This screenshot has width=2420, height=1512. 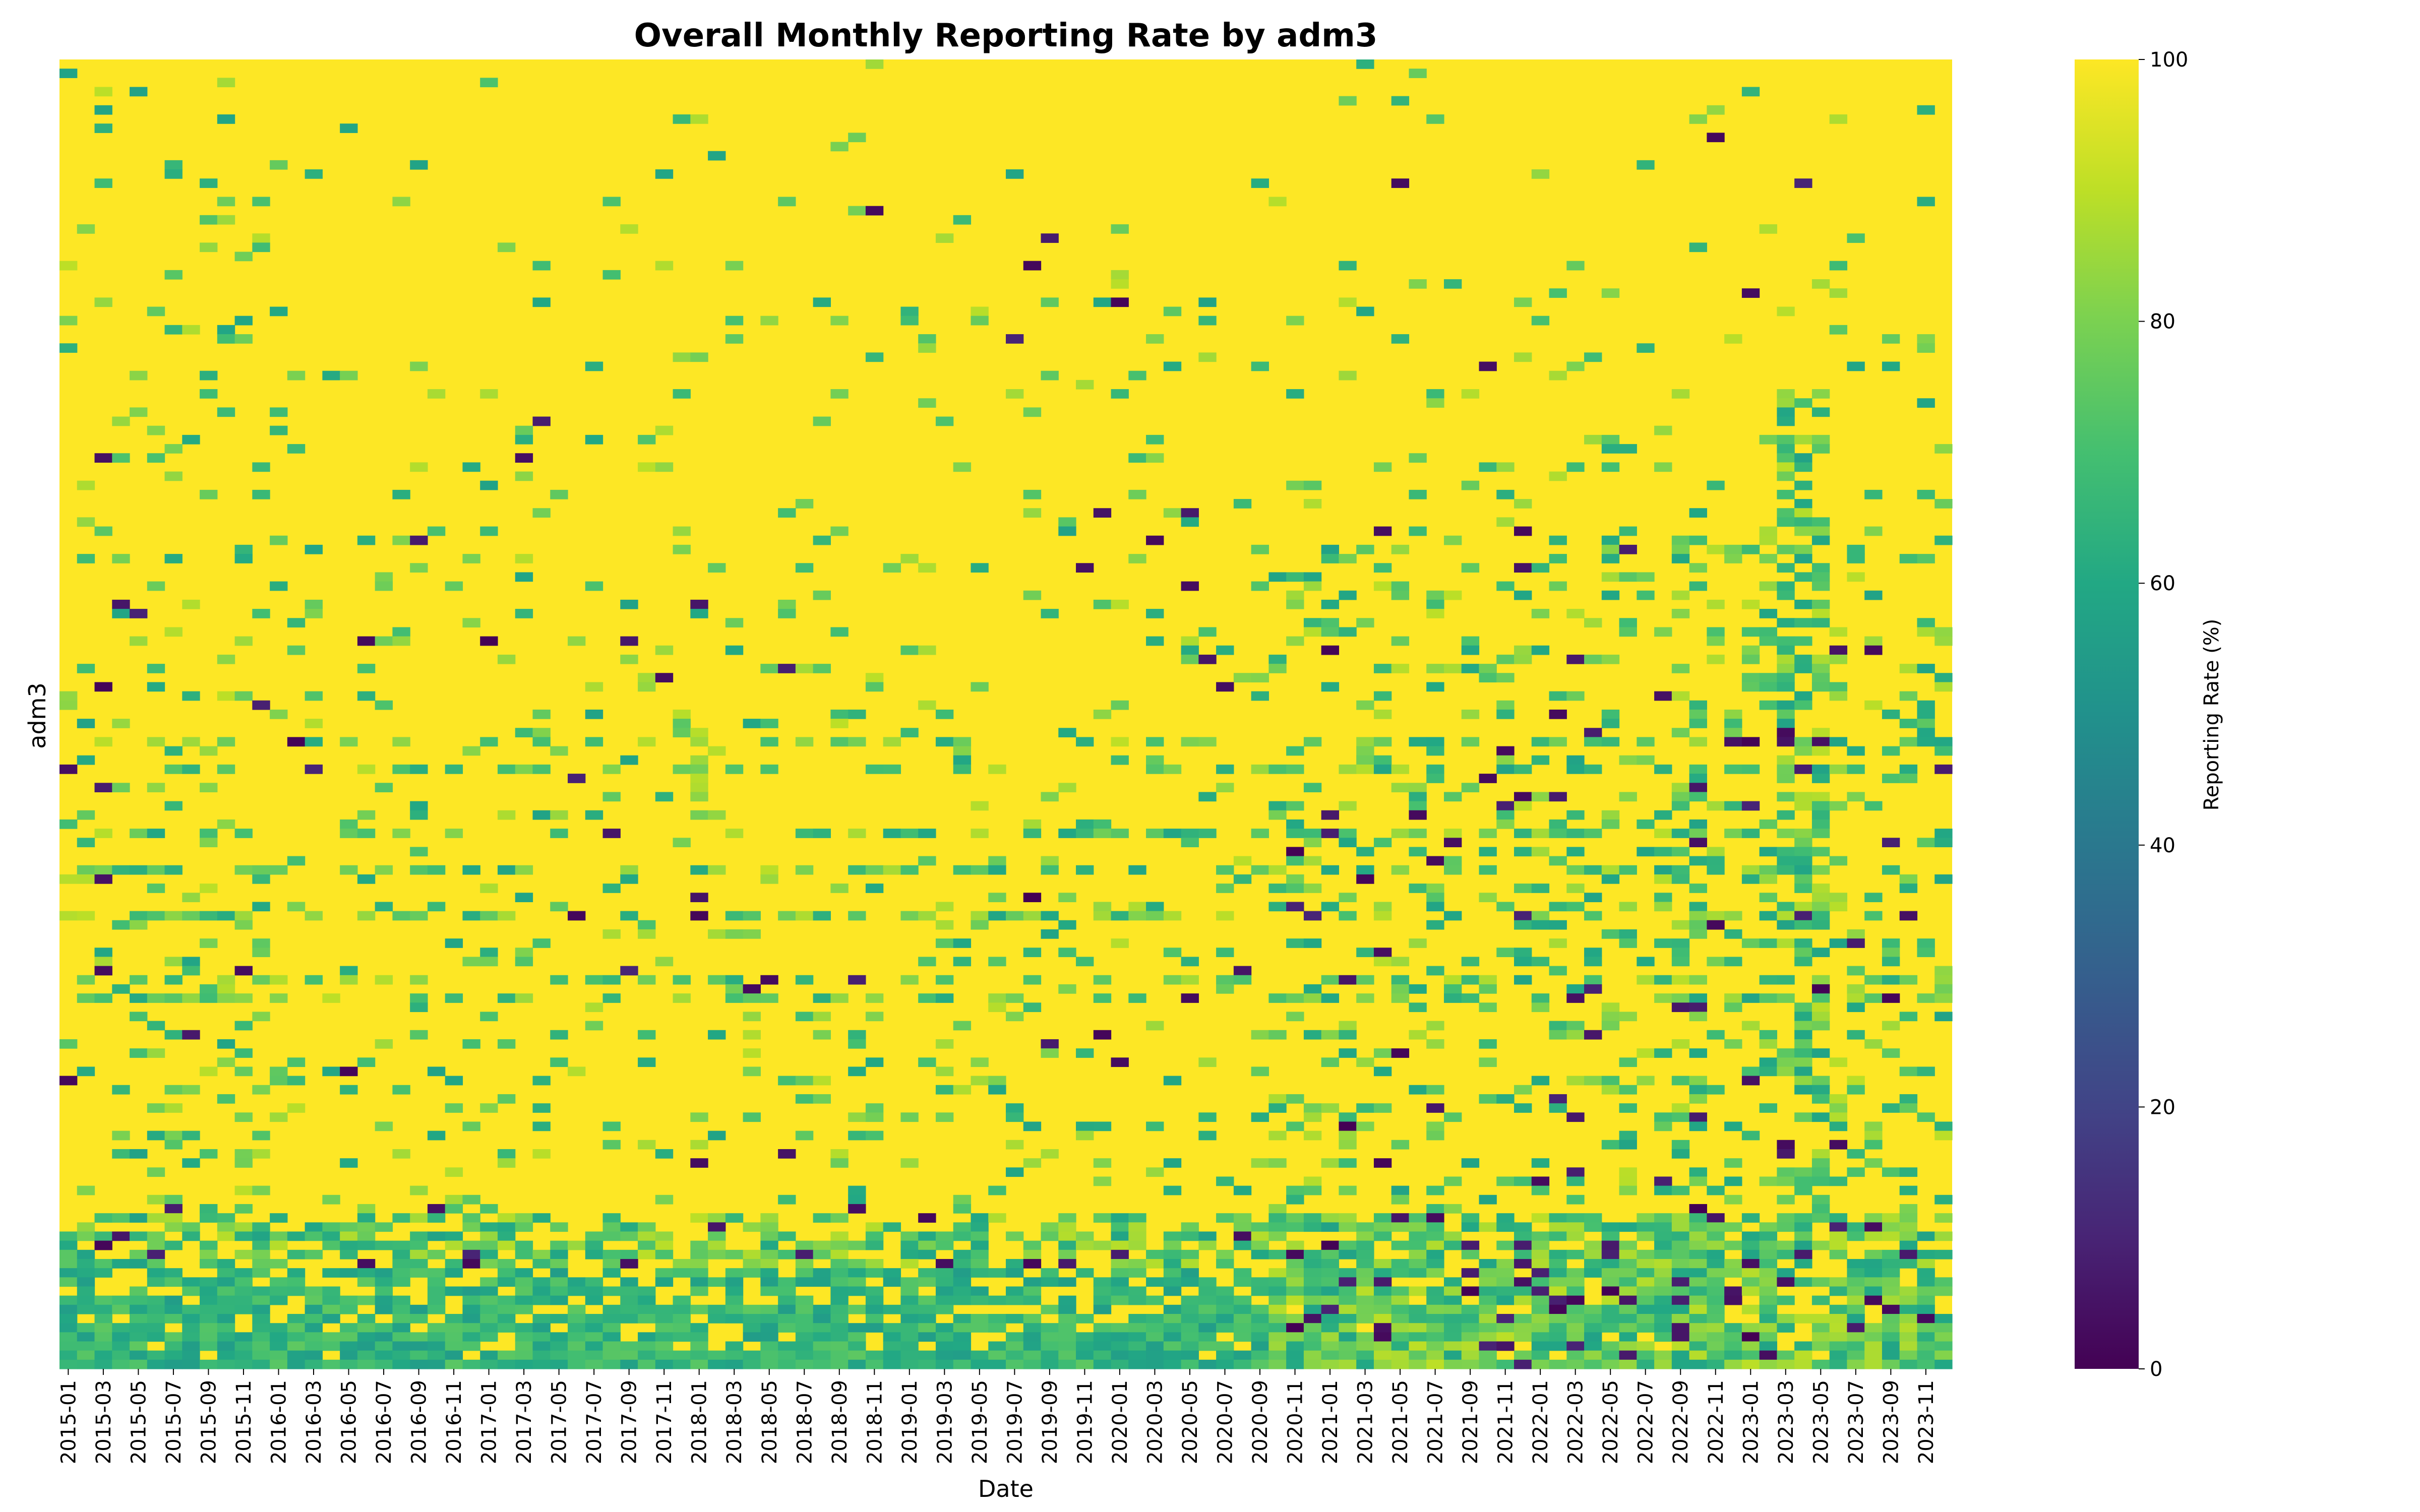 What do you see at coordinates (314, 1422) in the screenshot?
I see `x-tick-label: 2016-03` at bounding box center [314, 1422].